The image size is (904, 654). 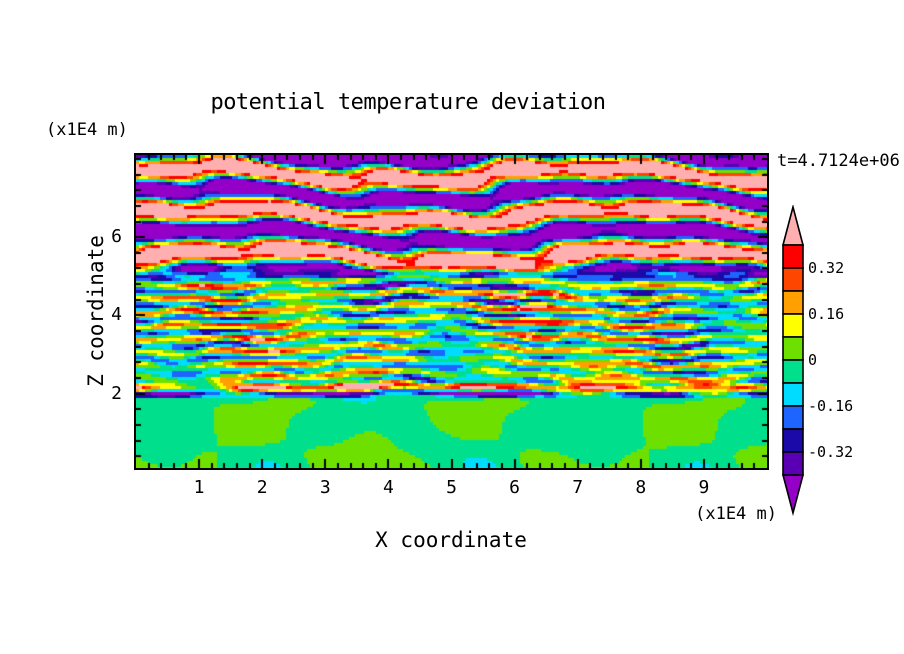 What do you see at coordinates (451, 540) in the screenshot?
I see `x-axis-title: X coordinate` at bounding box center [451, 540].